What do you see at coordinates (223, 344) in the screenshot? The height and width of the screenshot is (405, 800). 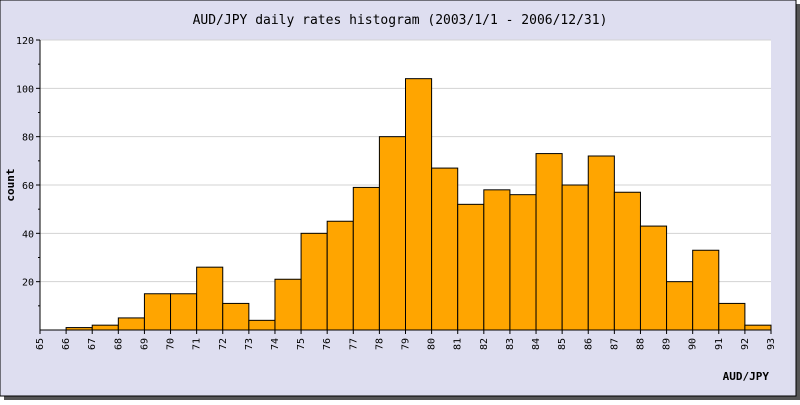 I see `x-tick-label: 72` at bounding box center [223, 344].